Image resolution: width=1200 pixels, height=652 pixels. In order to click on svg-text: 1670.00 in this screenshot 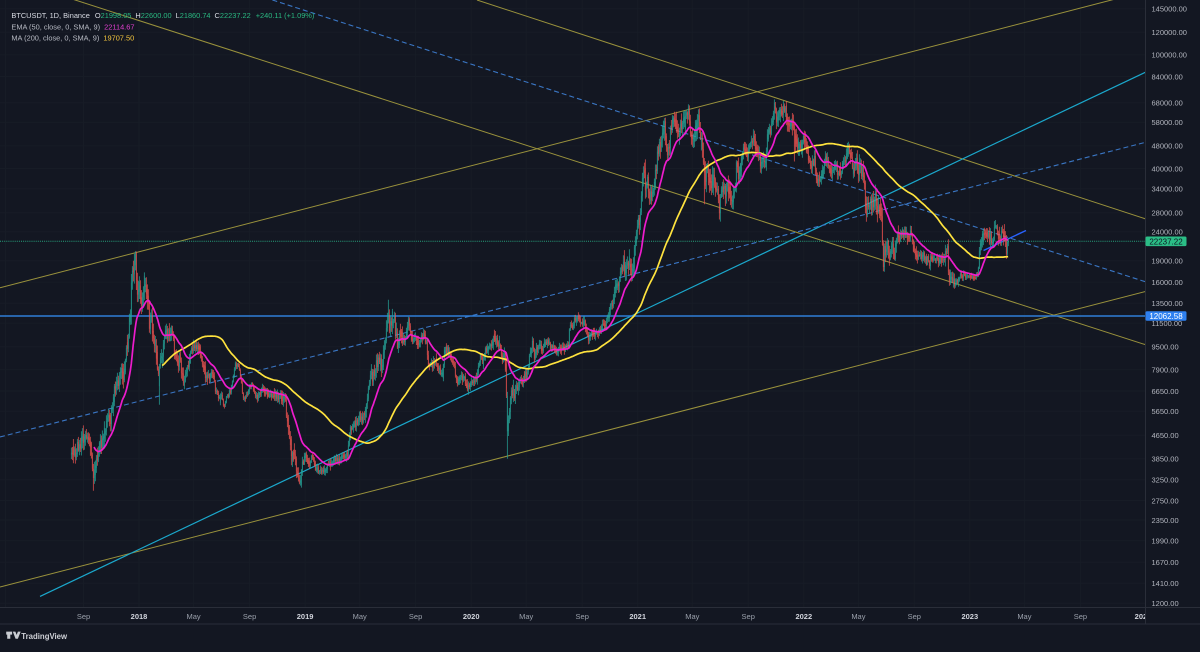, I will do `click(1165, 562)`.